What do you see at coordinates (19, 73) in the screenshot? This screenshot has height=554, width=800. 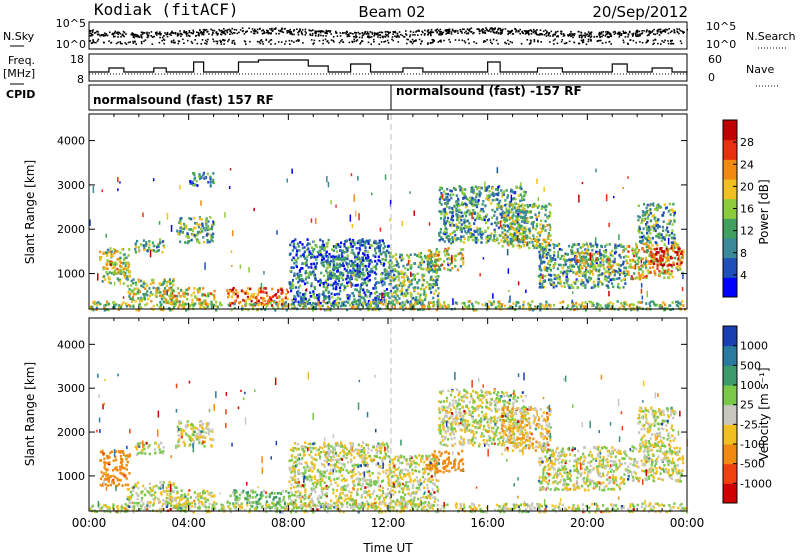 I see `freq-unit-label: [MHz]` at bounding box center [19, 73].